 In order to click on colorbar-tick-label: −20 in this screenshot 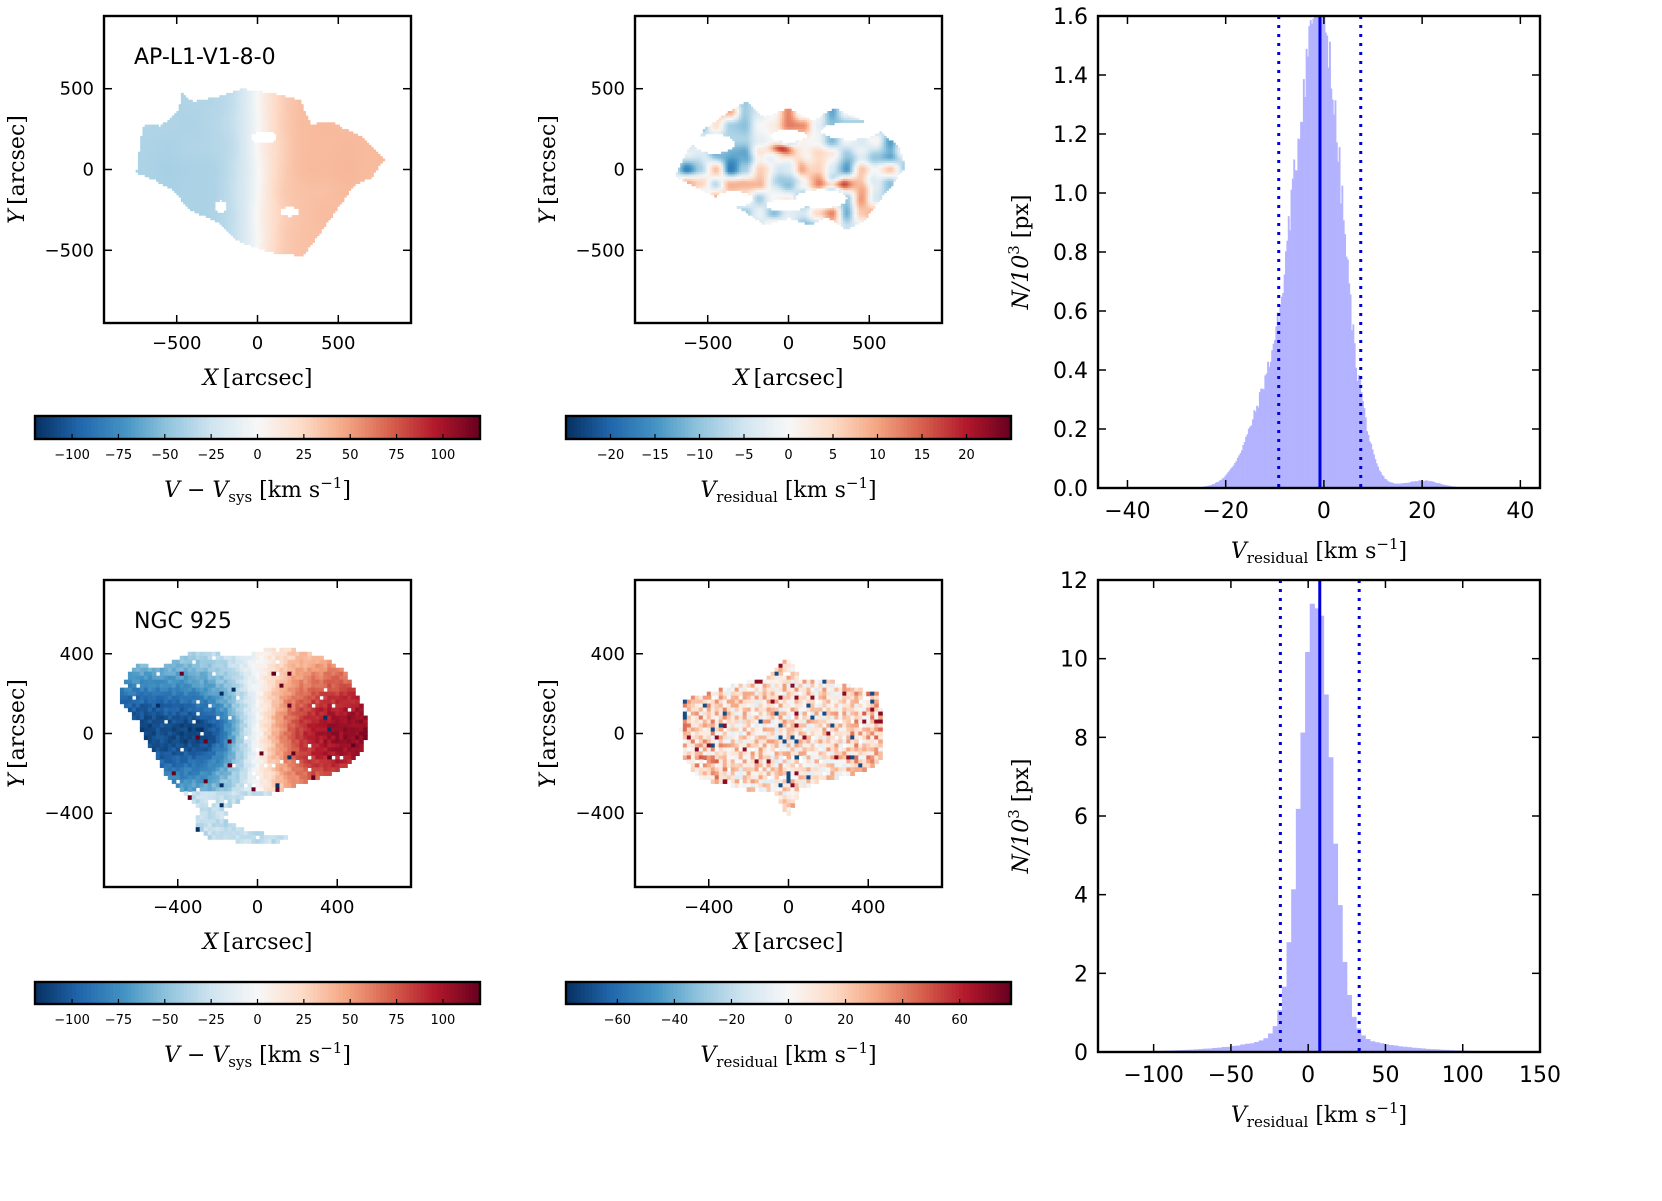, I will do `click(610, 455)`.